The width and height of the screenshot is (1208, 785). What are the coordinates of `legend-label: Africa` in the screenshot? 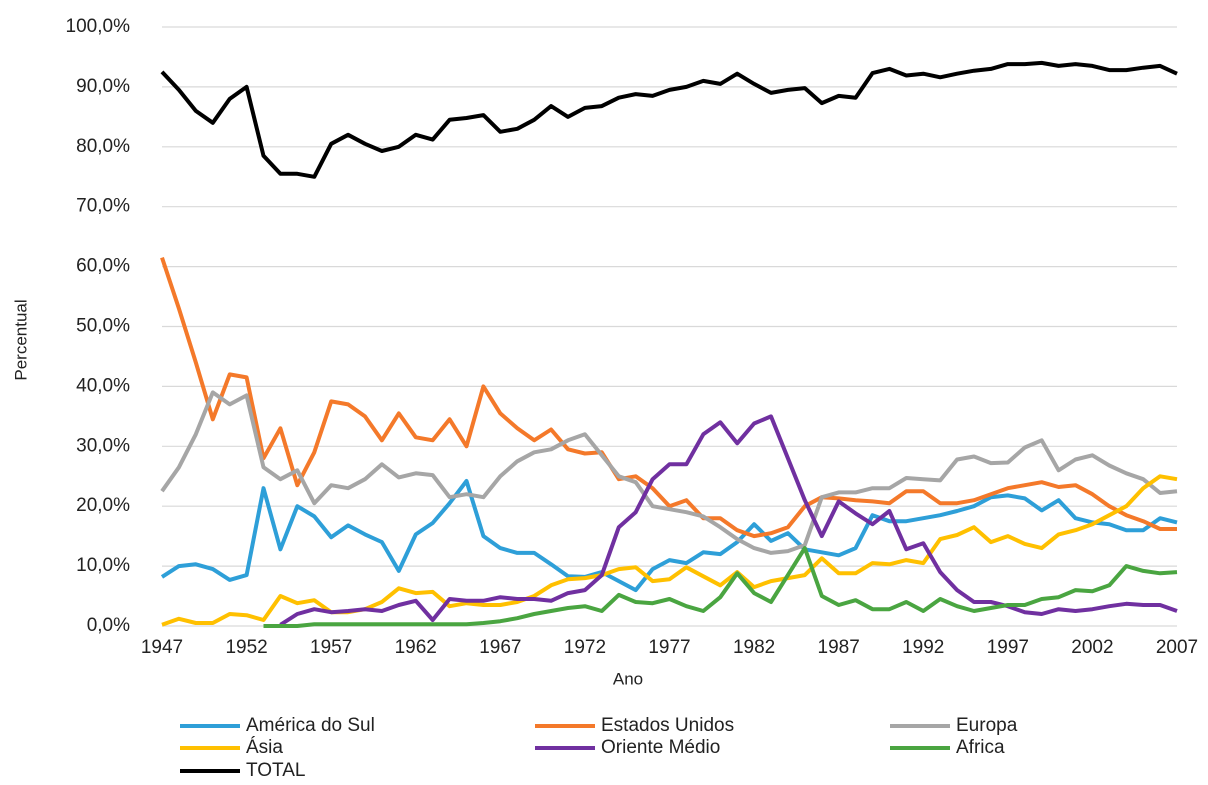 It's located at (980, 747).